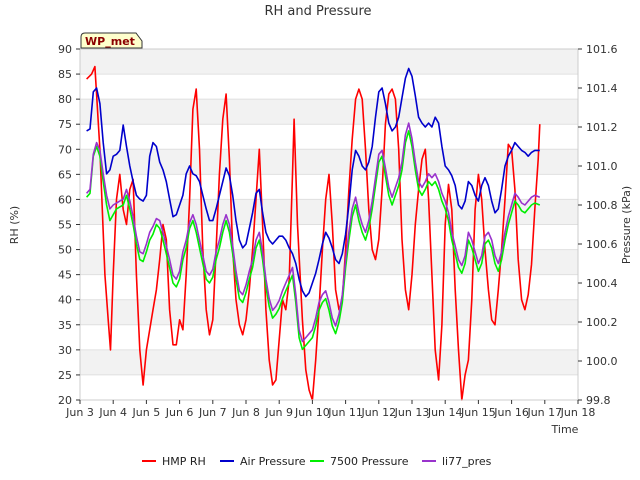 This screenshot has height=480, width=640. I want to click on y-right-tick-label: 100.4, so click(602, 283).